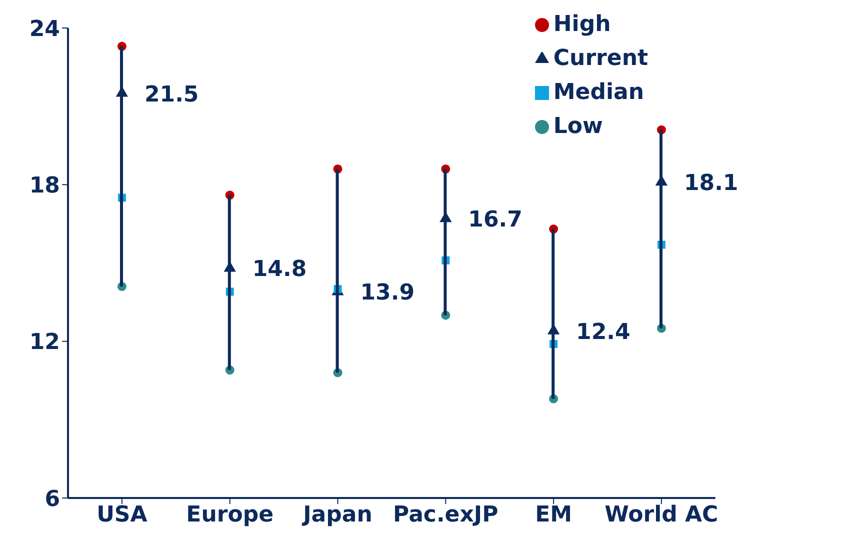 This screenshot has height=555, width=856. Describe the element at coordinates (600, 58) in the screenshot. I see `legend-label: Current` at that location.